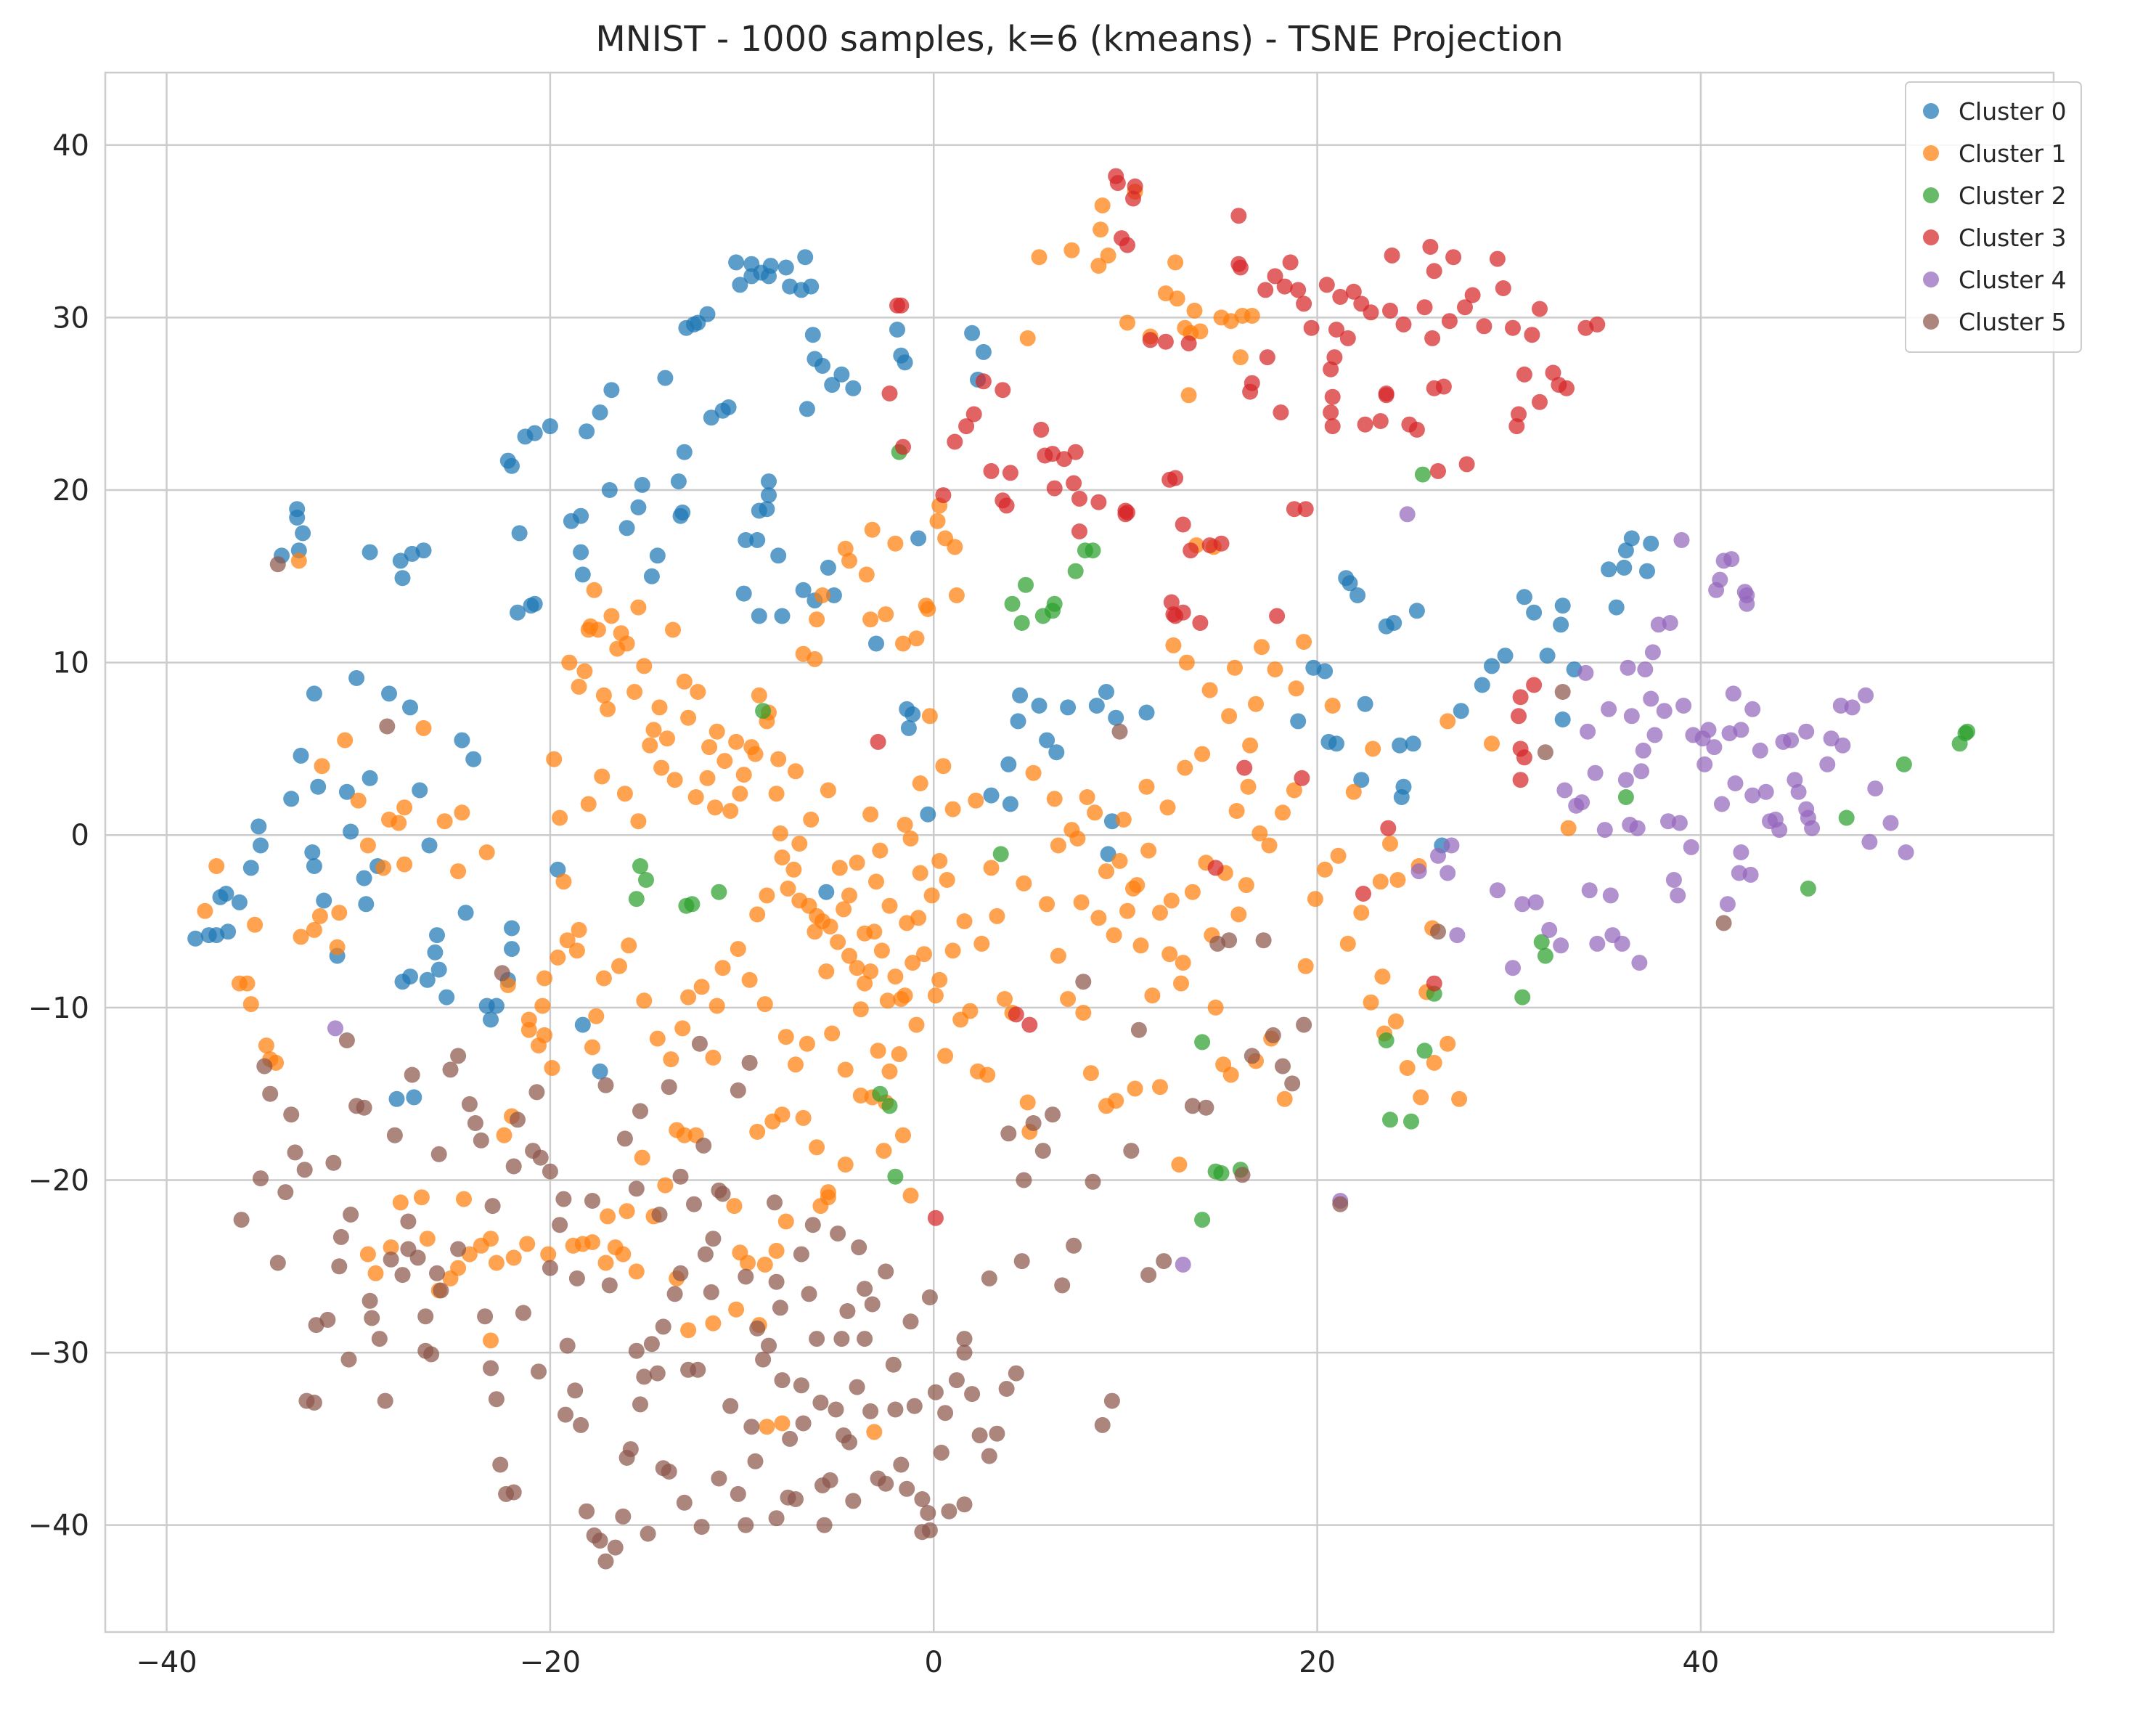 The image size is (2156, 1709). Describe the element at coordinates (1701, 1662) in the screenshot. I see `x-tick-label: 40` at that location.